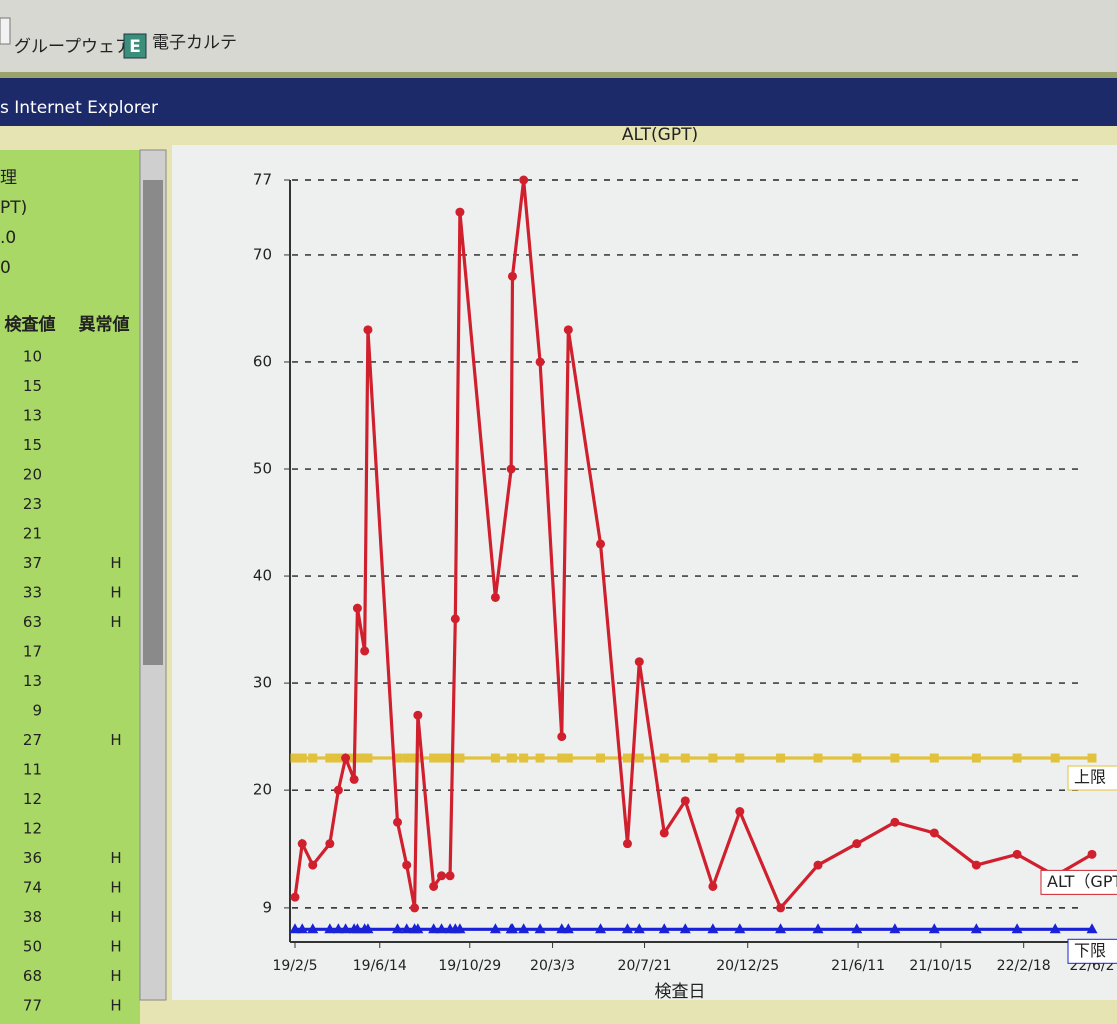 The width and height of the screenshot is (1117, 1024). I want to click on toolbar, so click(558, 37).